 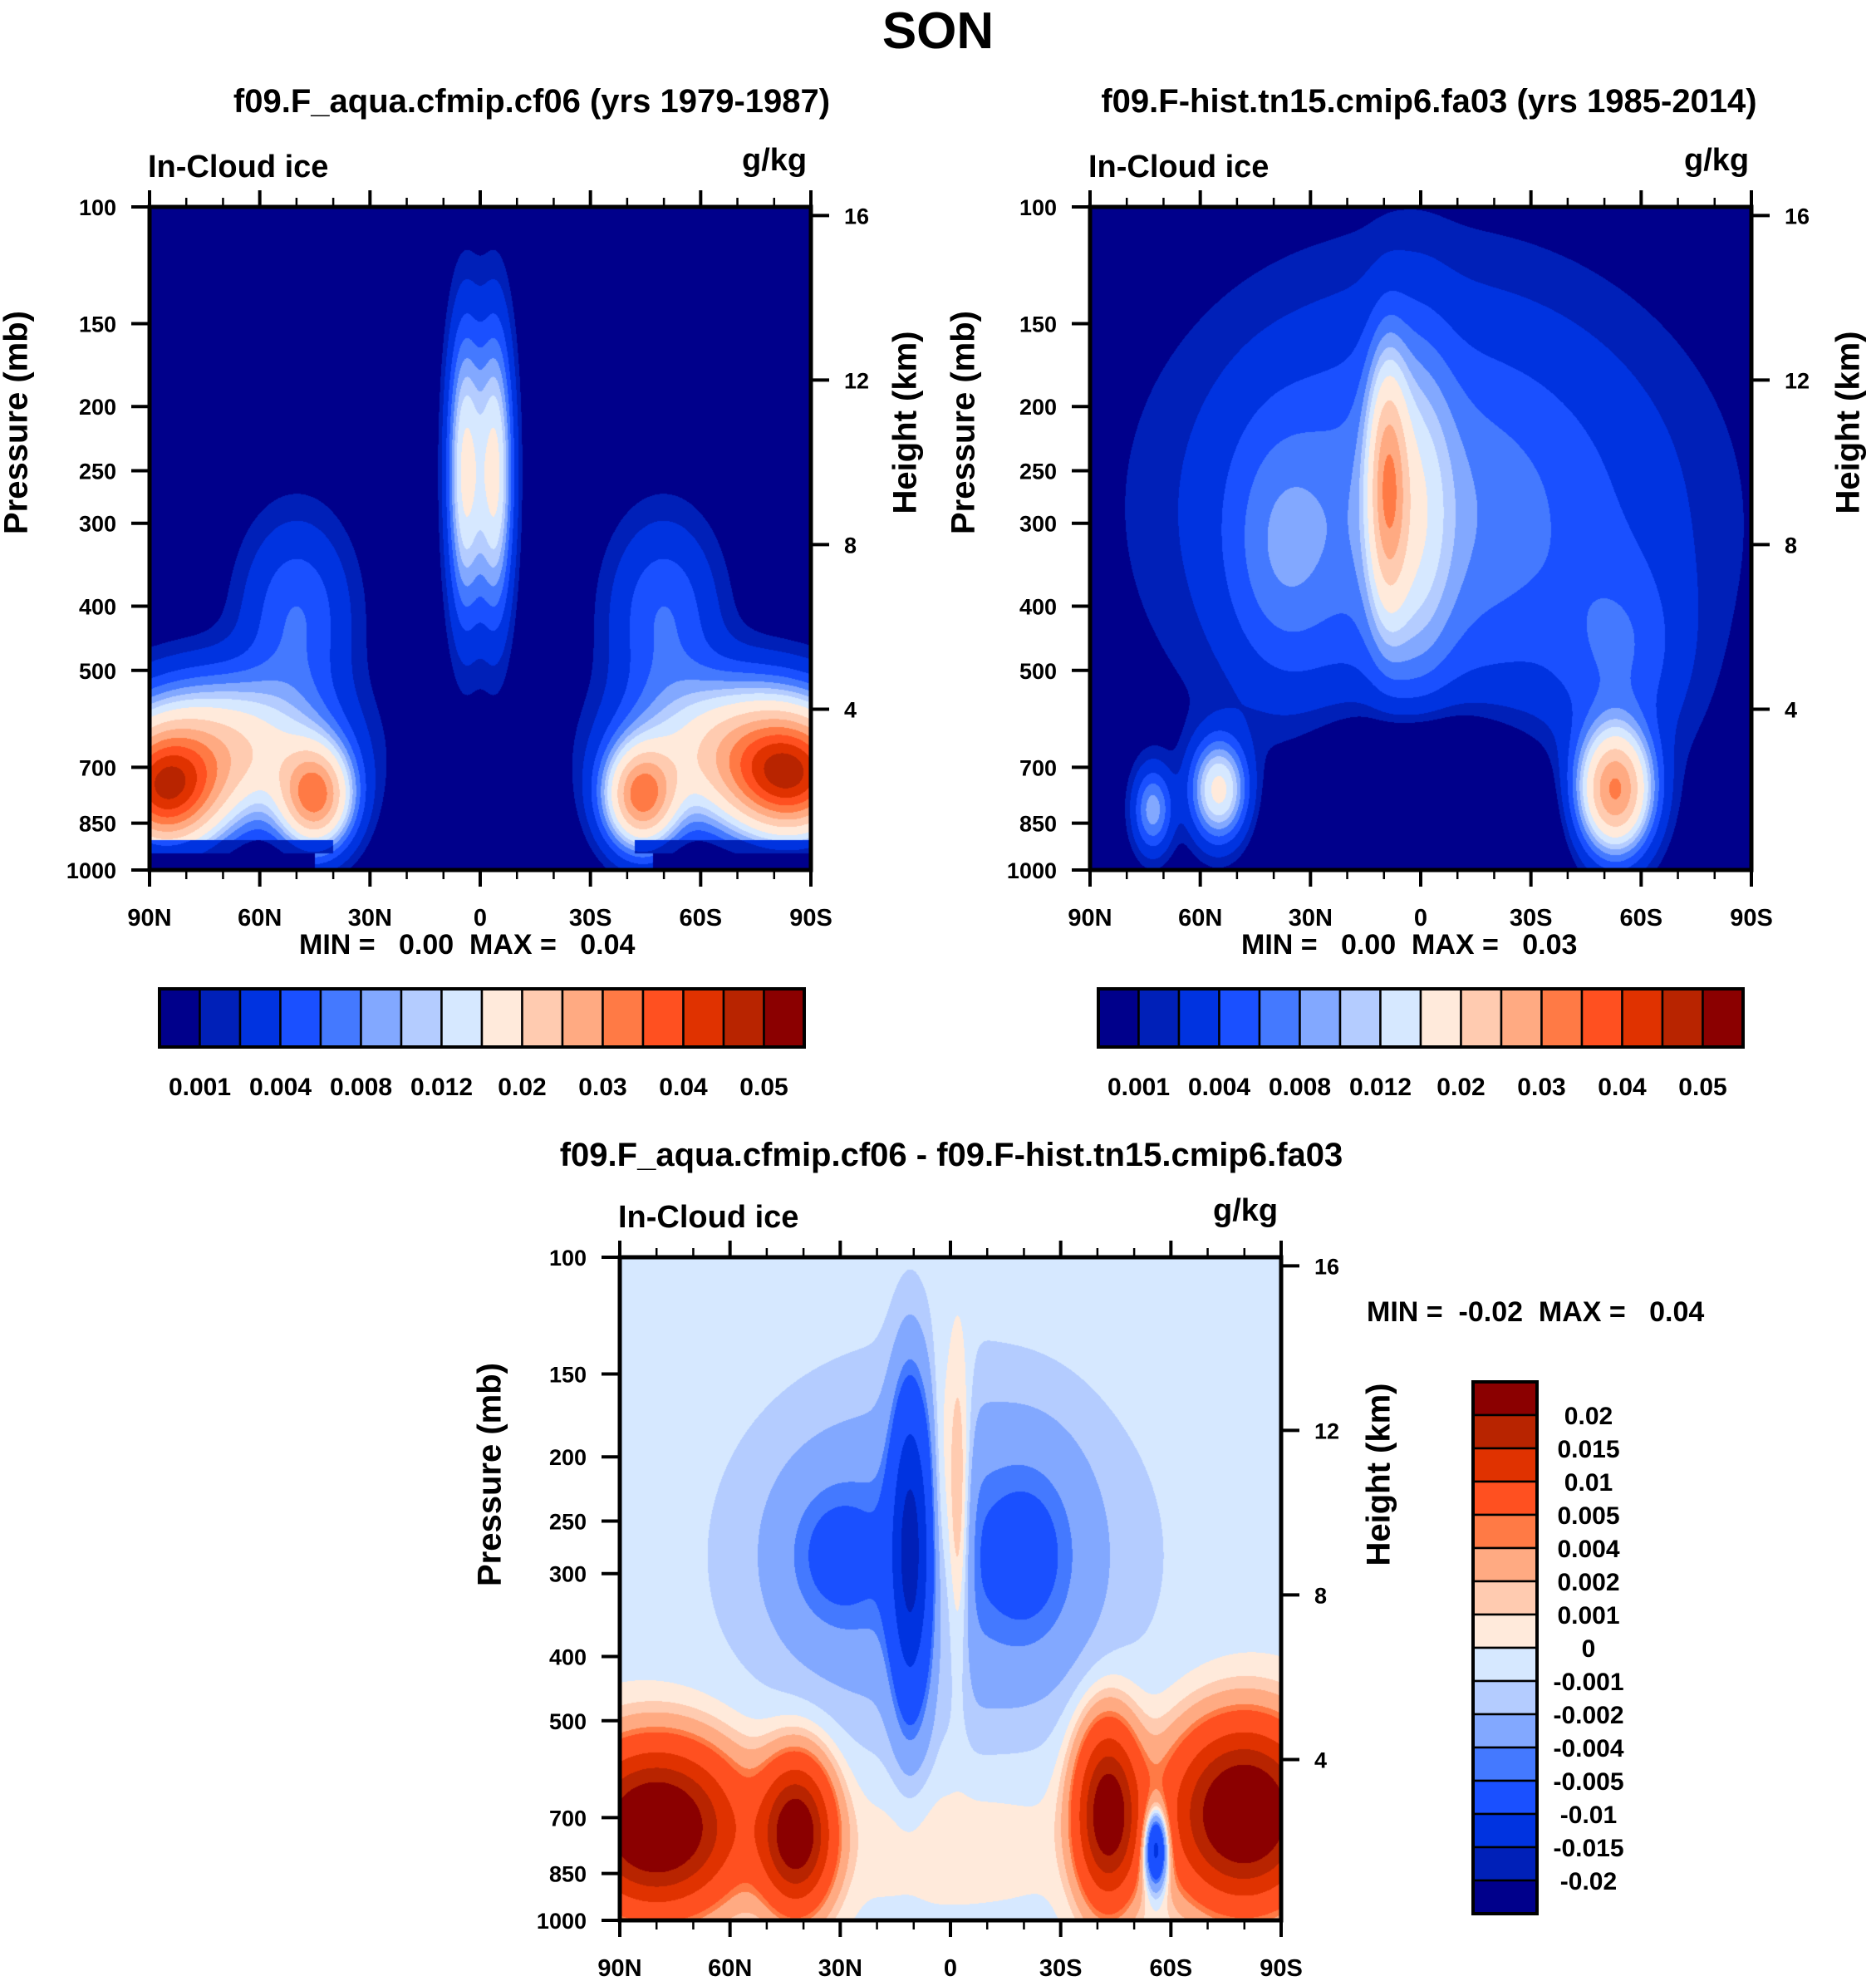 What do you see at coordinates (1791, 709) in the screenshot?
I see `y2-tick-label: 4` at bounding box center [1791, 709].